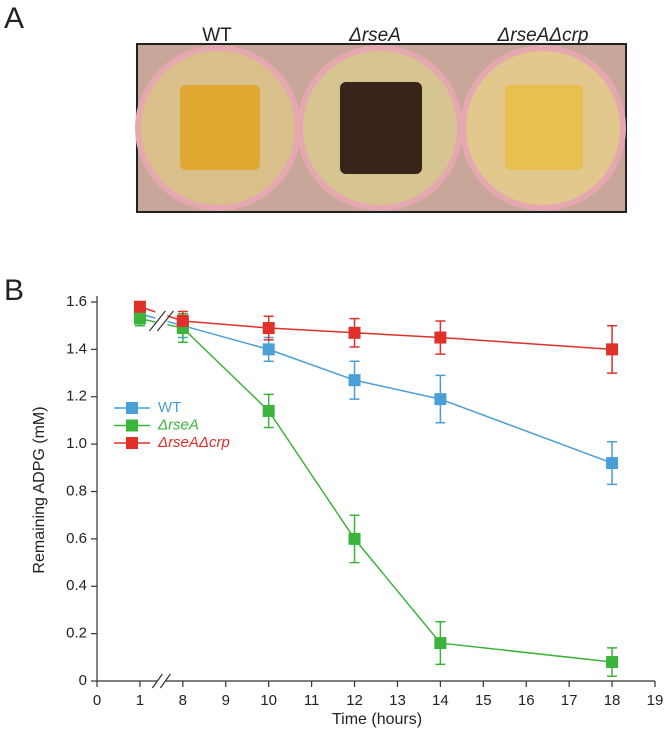 The width and height of the screenshot is (666, 741). I want to click on panel-label: A, so click(14, 18).